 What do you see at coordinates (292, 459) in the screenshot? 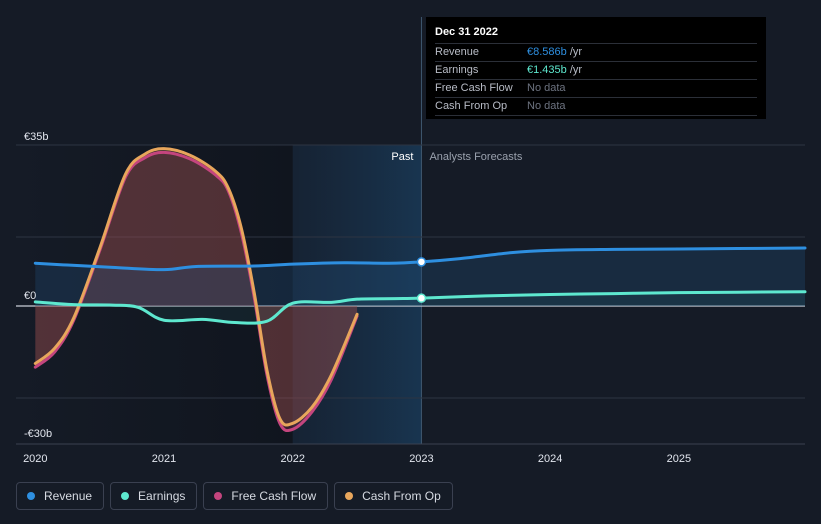
I see `x-tick-label: 2022` at bounding box center [292, 459].